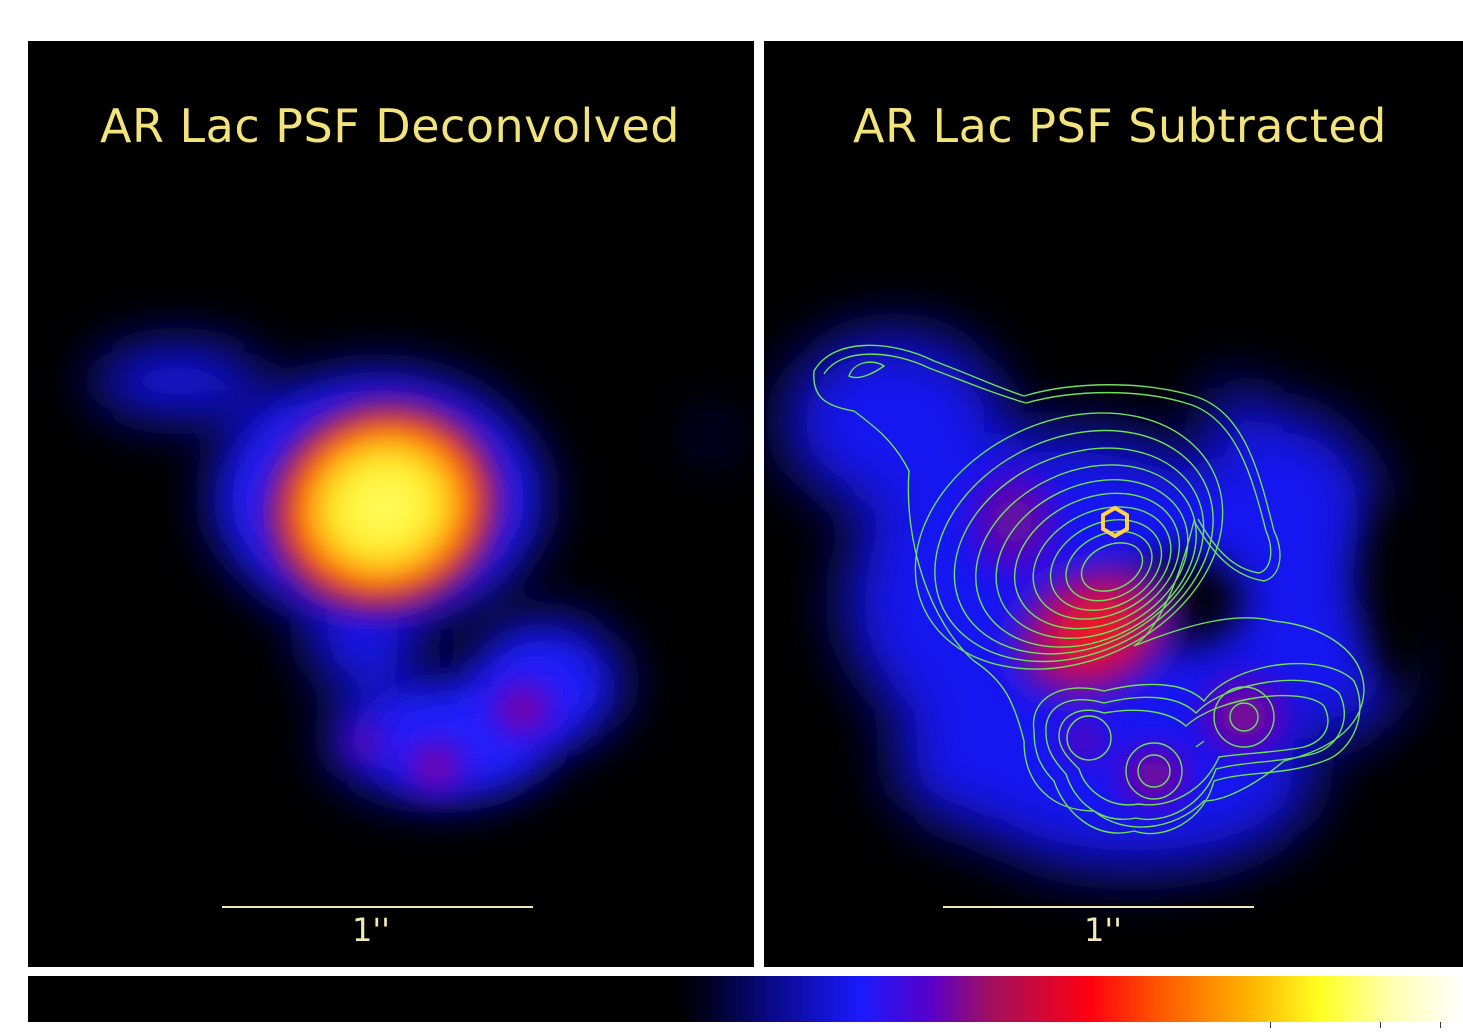 The width and height of the screenshot is (1463, 1036). I want to click on panel-title: AR Lac PSF Subtracted, so click(1120, 126).